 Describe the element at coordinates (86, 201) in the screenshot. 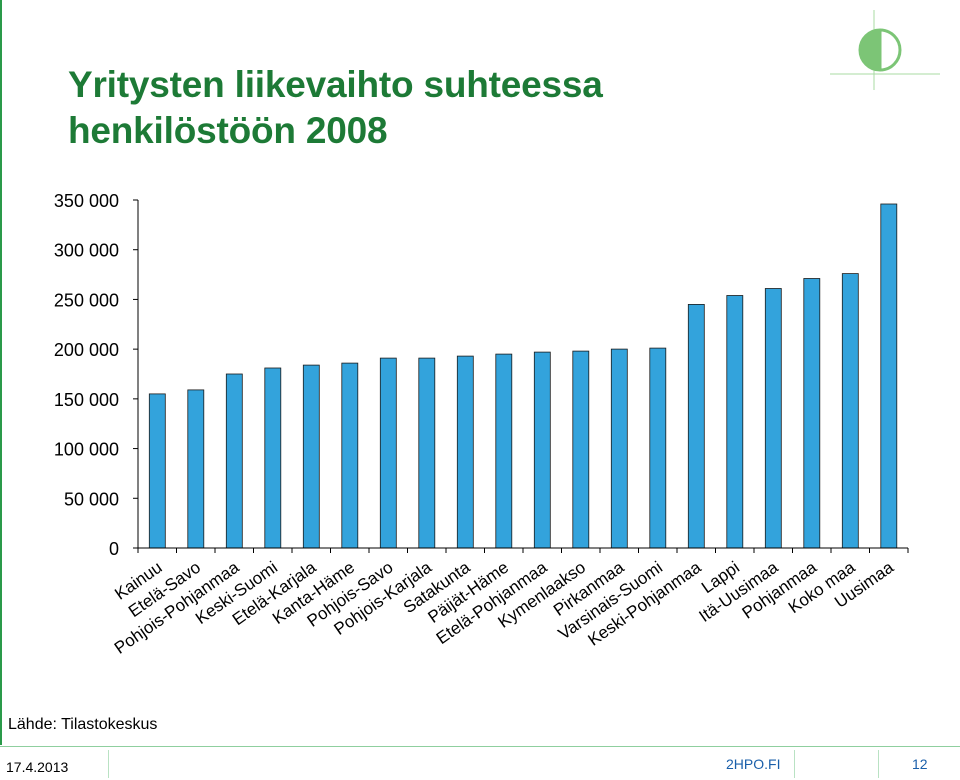

I see `y-tick-label: 350 000` at that location.